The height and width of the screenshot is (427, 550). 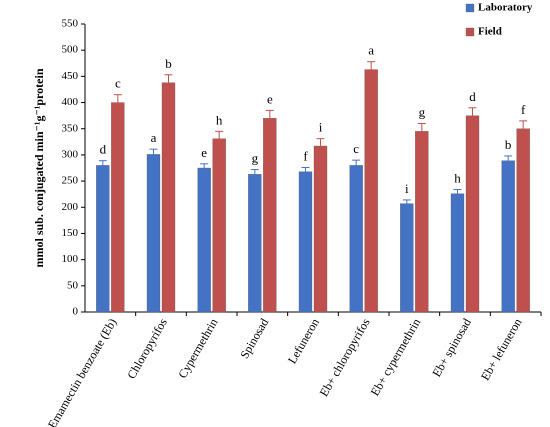 I want to click on category-label: Eb+ spinosad, so click(x=451, y=347).